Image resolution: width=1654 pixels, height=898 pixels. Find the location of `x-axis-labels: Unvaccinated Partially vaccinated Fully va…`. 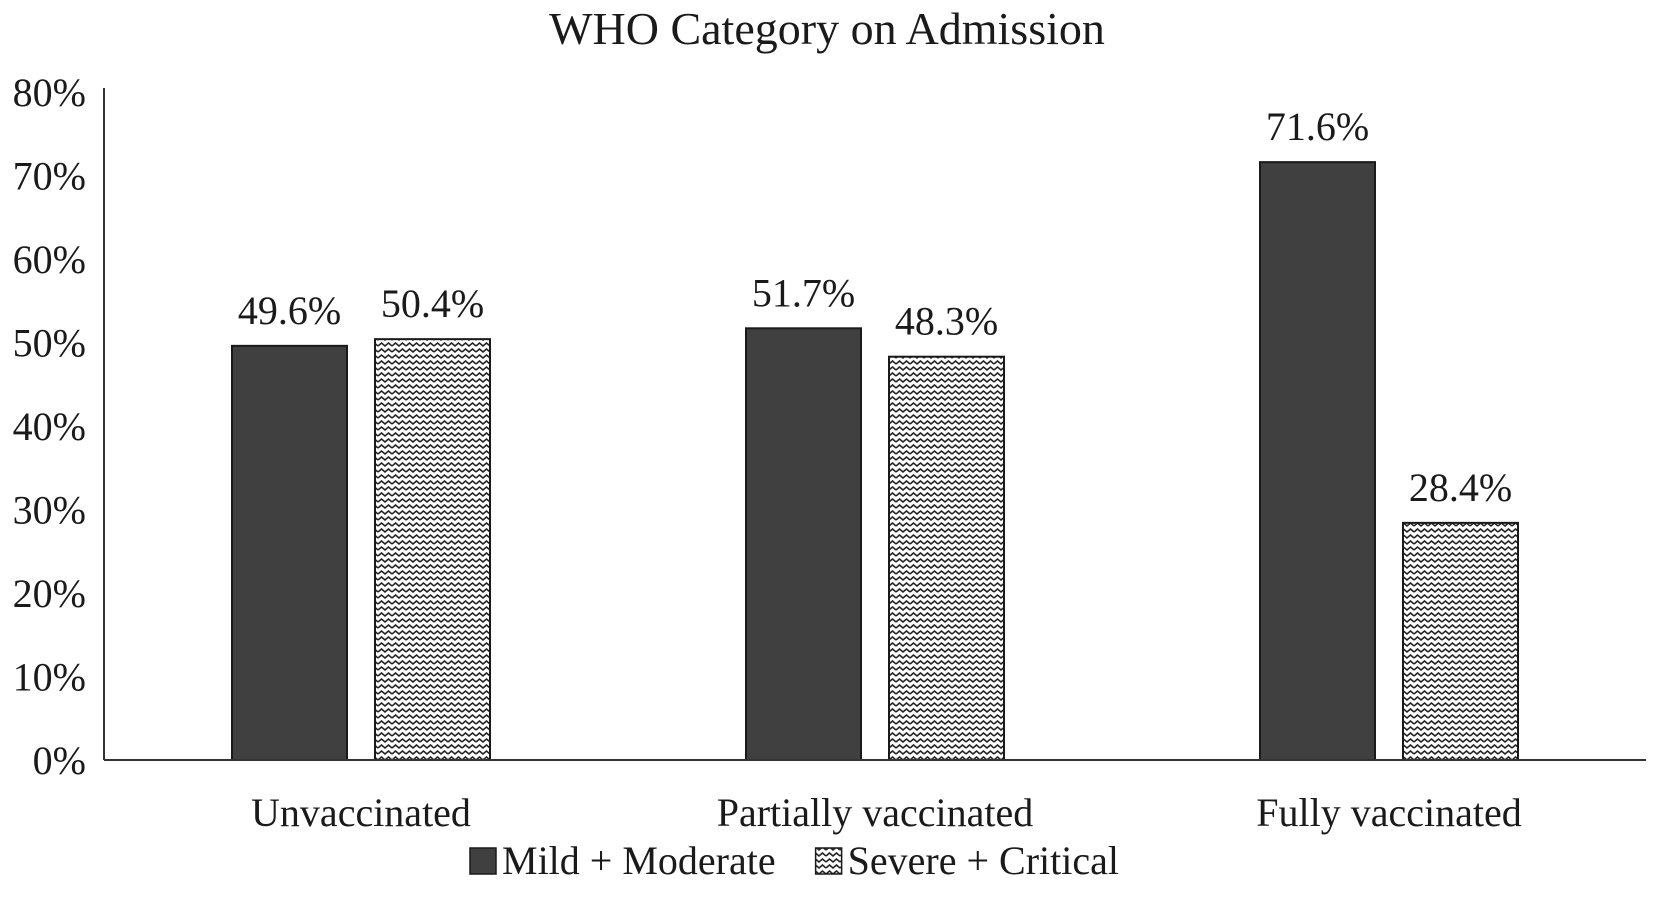

x-axis-labels: Unvaccinated Partially vaccinated Fully va… is located at coordinates (886, 812).